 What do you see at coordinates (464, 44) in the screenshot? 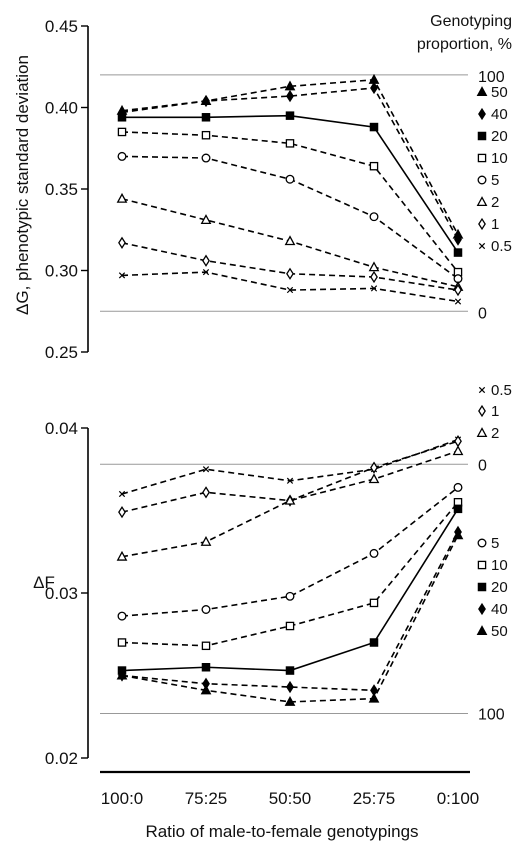
I see `legend-title-line-2: proportion, %` at bounding box center [464, 44].